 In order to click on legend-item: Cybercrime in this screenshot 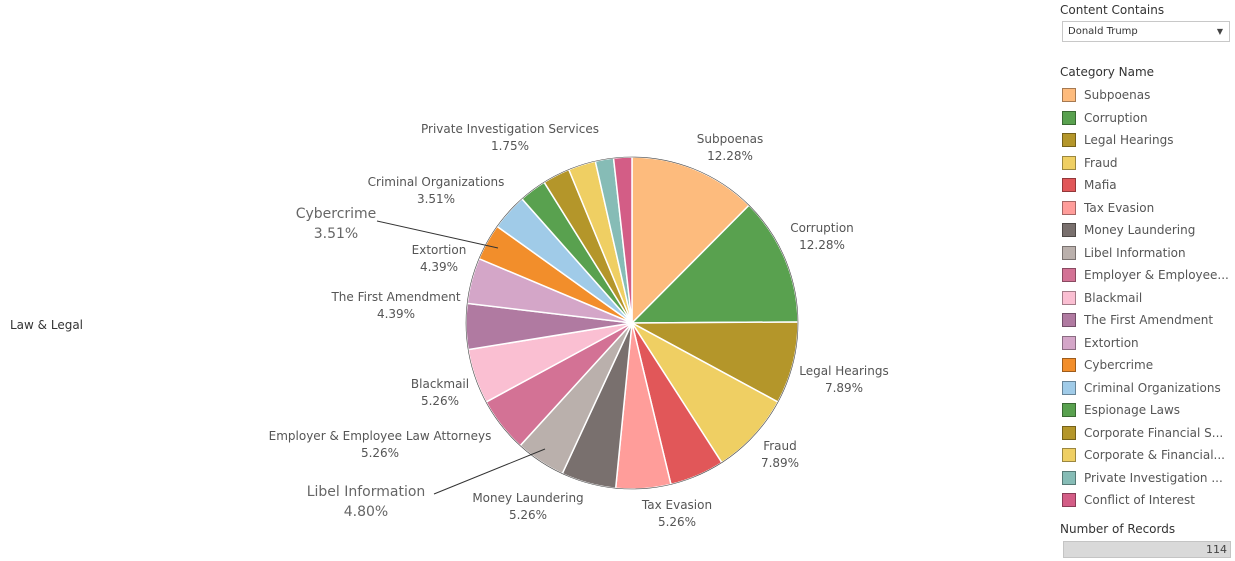, I will do `click(1148, 365)`.